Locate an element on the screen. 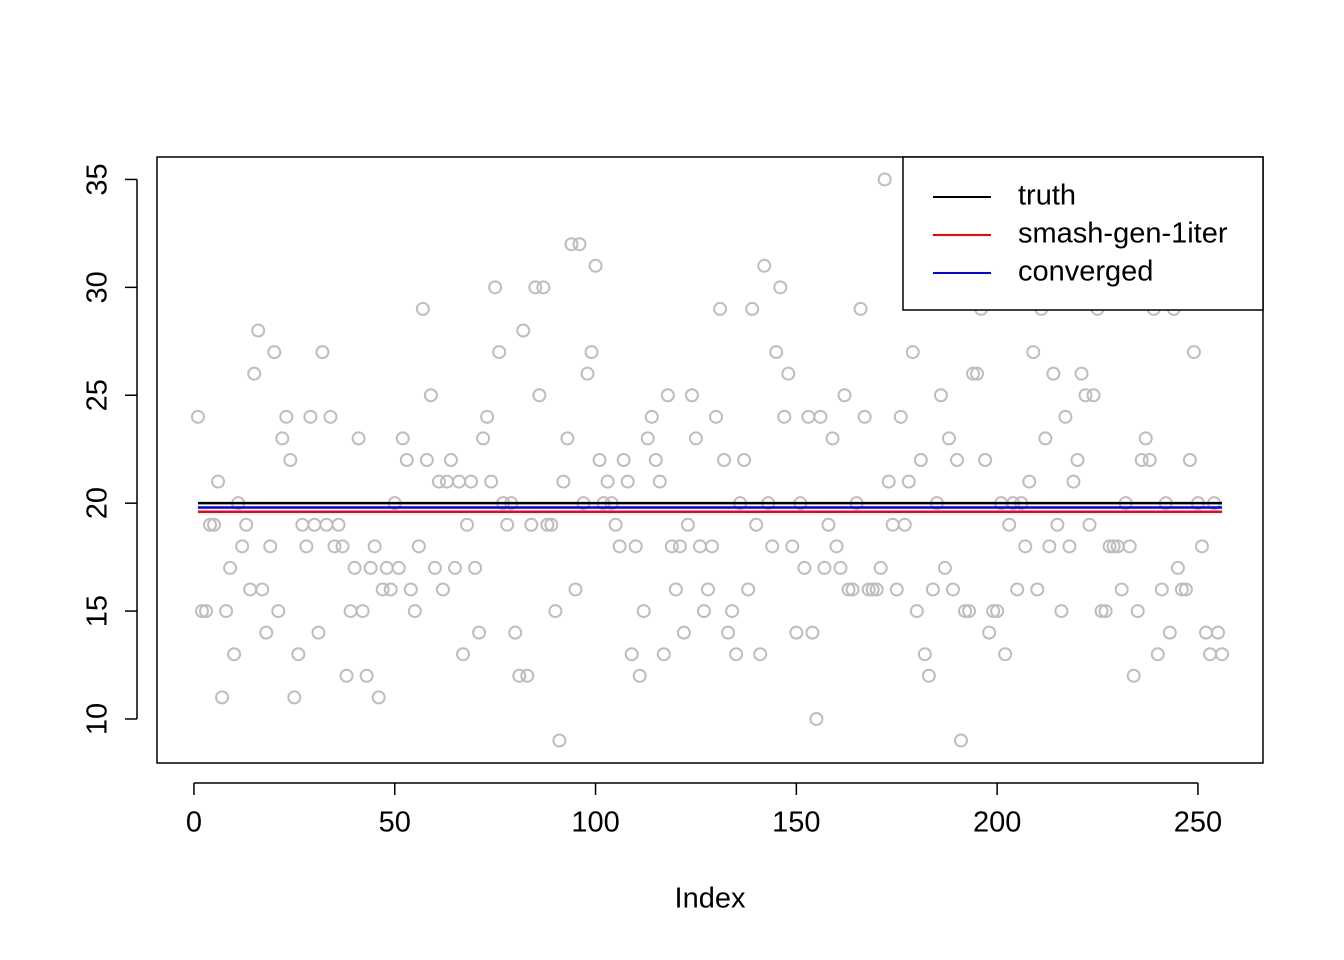 Image resolution: width=1344 pixels, height=960 pixels. x-tick-label: 200 is located at coordinates (997, 823).